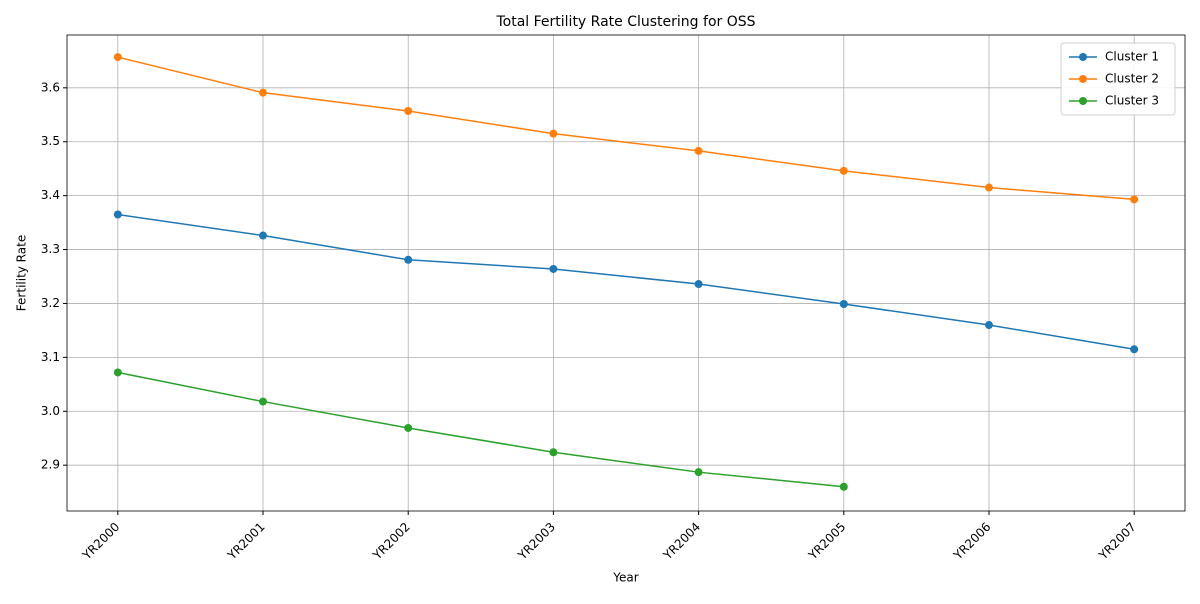 The image size is (1200, 604). Describe the element at coordinates (50, 249) in the screenshot. I see `y-tick-label: 3.3` at that location.